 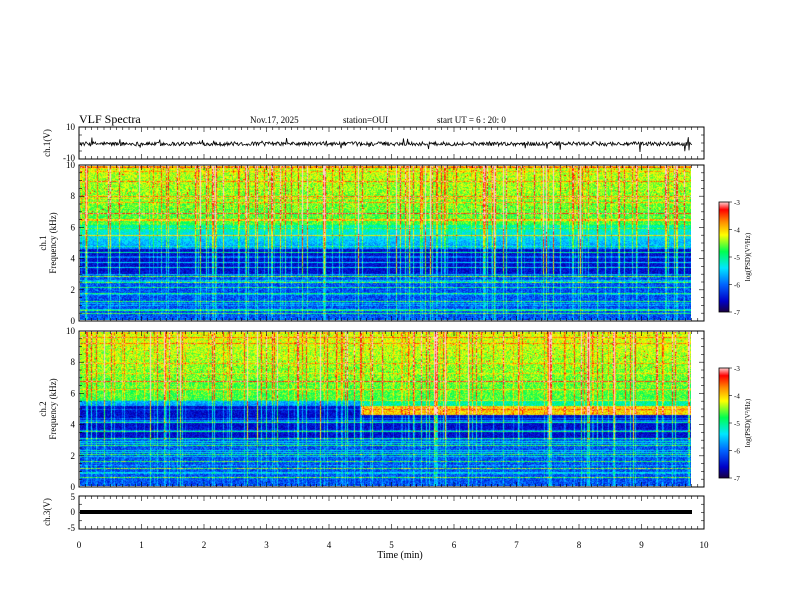 I want to click on ch3-ytick-bottom: -5, so click(x=72, y=528).